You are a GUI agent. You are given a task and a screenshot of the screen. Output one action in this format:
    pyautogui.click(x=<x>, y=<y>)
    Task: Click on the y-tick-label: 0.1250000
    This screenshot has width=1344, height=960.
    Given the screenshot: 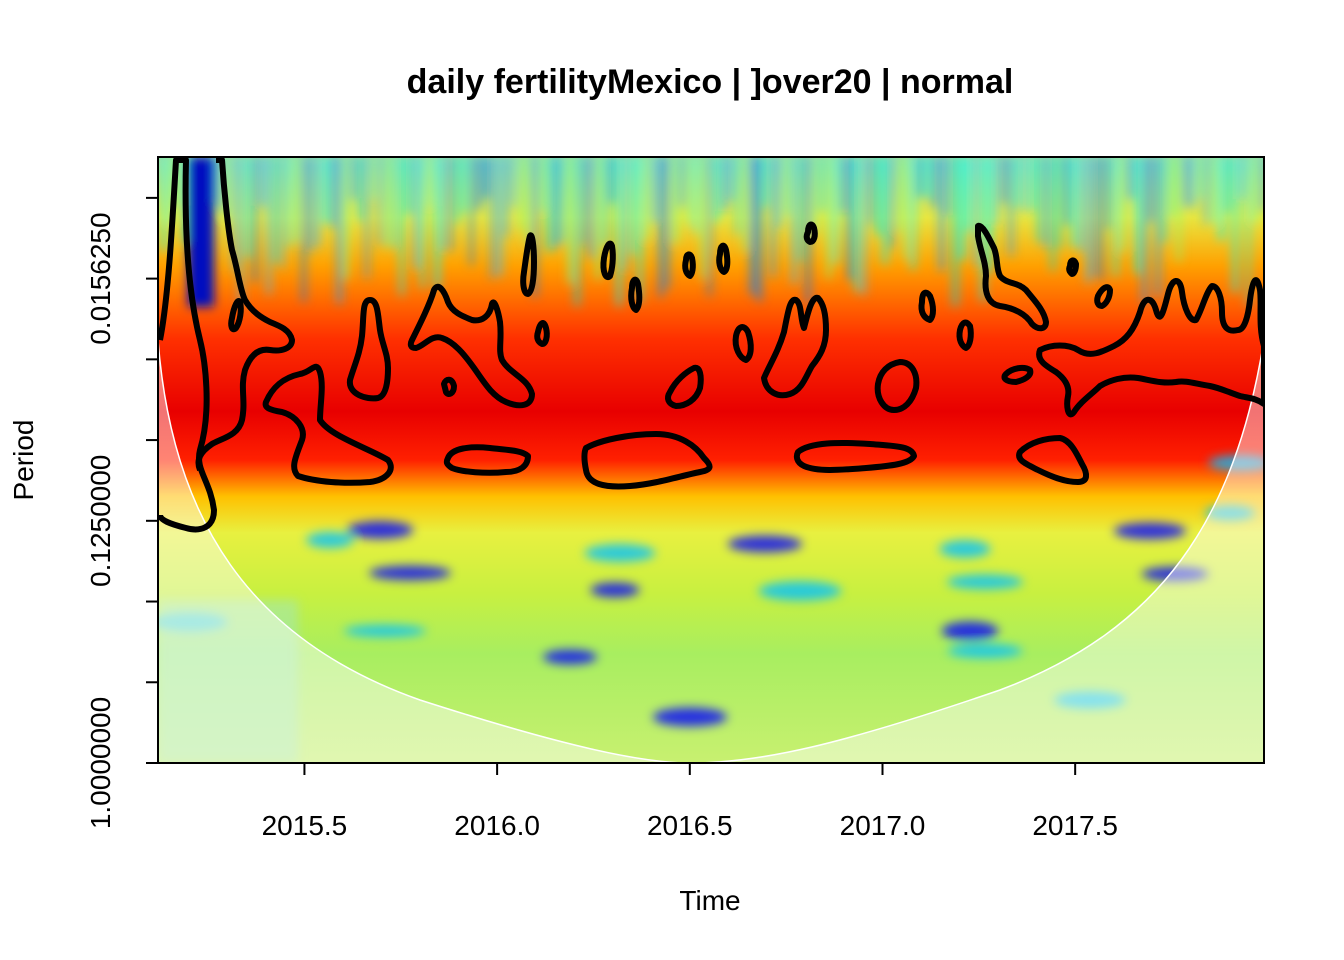 What is the action you would take?
    pyautogui.click(x=100, y=521)
    